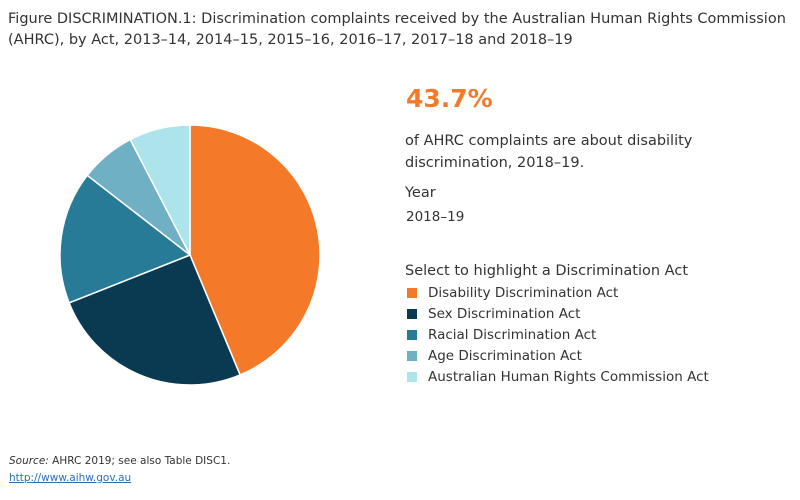  Describe the element at coordinates (29, 461) in the screenshot. I see `source-label: Source:` at that location.